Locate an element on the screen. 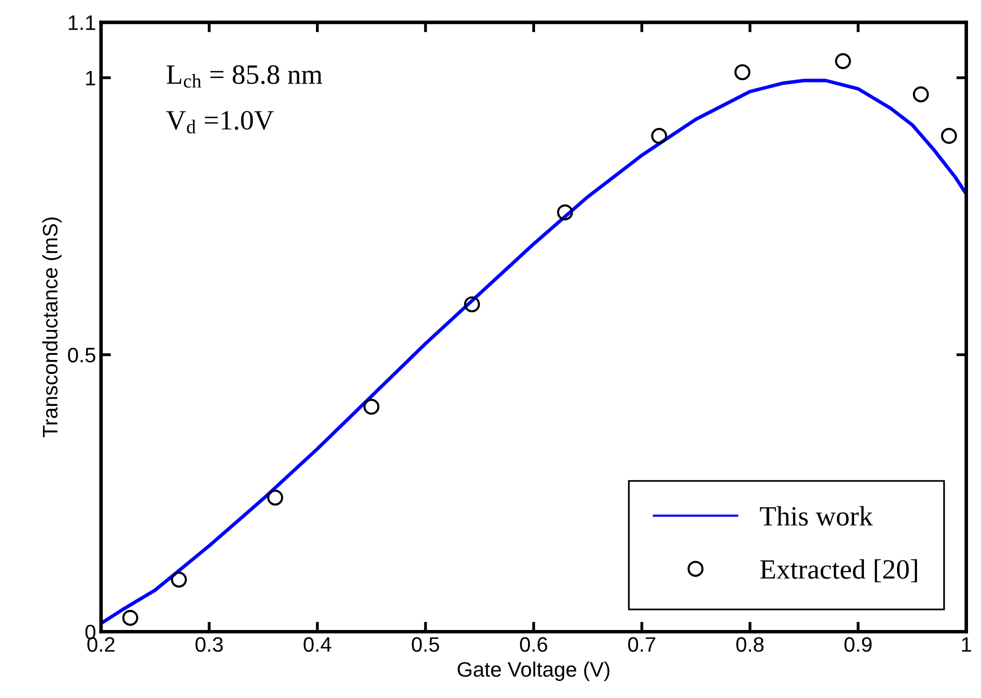 Image resolution: width=981 pixels, height=698 pixels. x-tick-label: 0.2 is located at coordinates (100, 644).